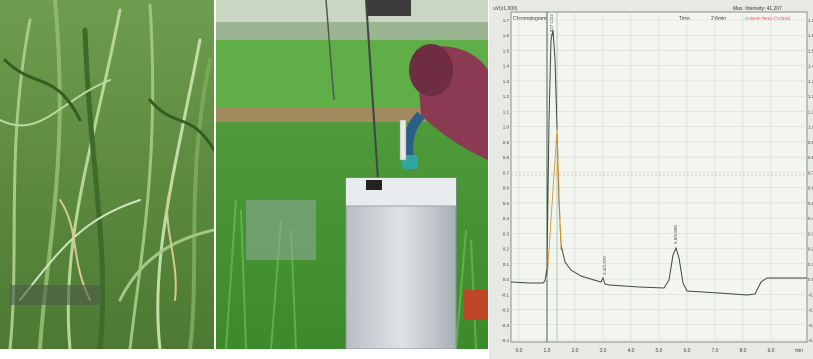  What do you see at coordinates (519, 351) in the screenshot?
I see `x-tick-label: 0.0` at bounding box center [519, 351].